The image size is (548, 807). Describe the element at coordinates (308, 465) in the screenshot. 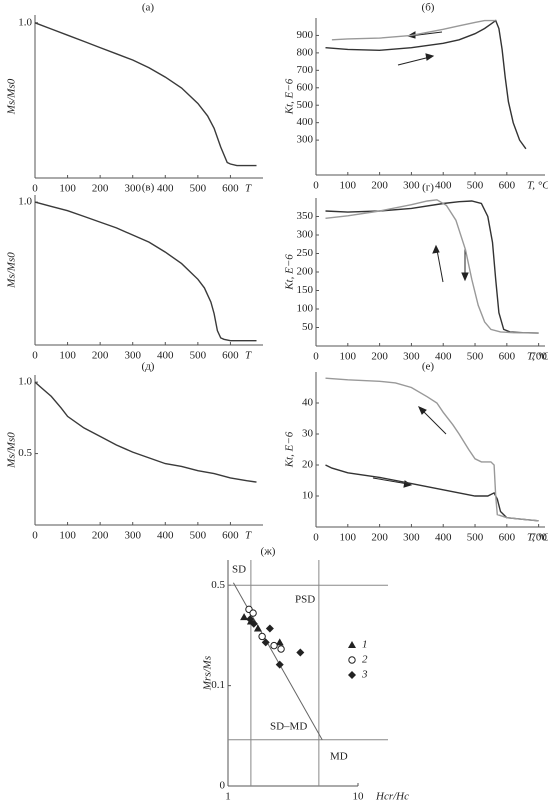

I see `y-tick-label: 20` at that location.